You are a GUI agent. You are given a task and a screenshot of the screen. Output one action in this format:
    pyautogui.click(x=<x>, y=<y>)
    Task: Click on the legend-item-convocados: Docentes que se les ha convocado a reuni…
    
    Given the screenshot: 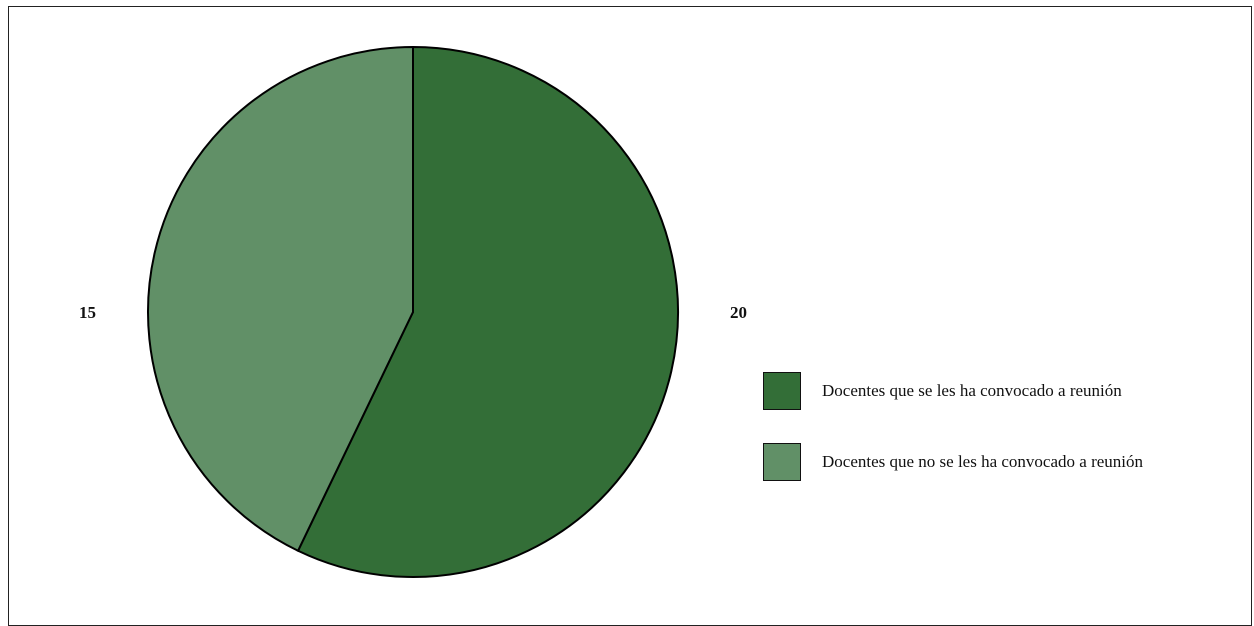 What is the action you would take?
    pyautogui.click(x=953, y=391)
    